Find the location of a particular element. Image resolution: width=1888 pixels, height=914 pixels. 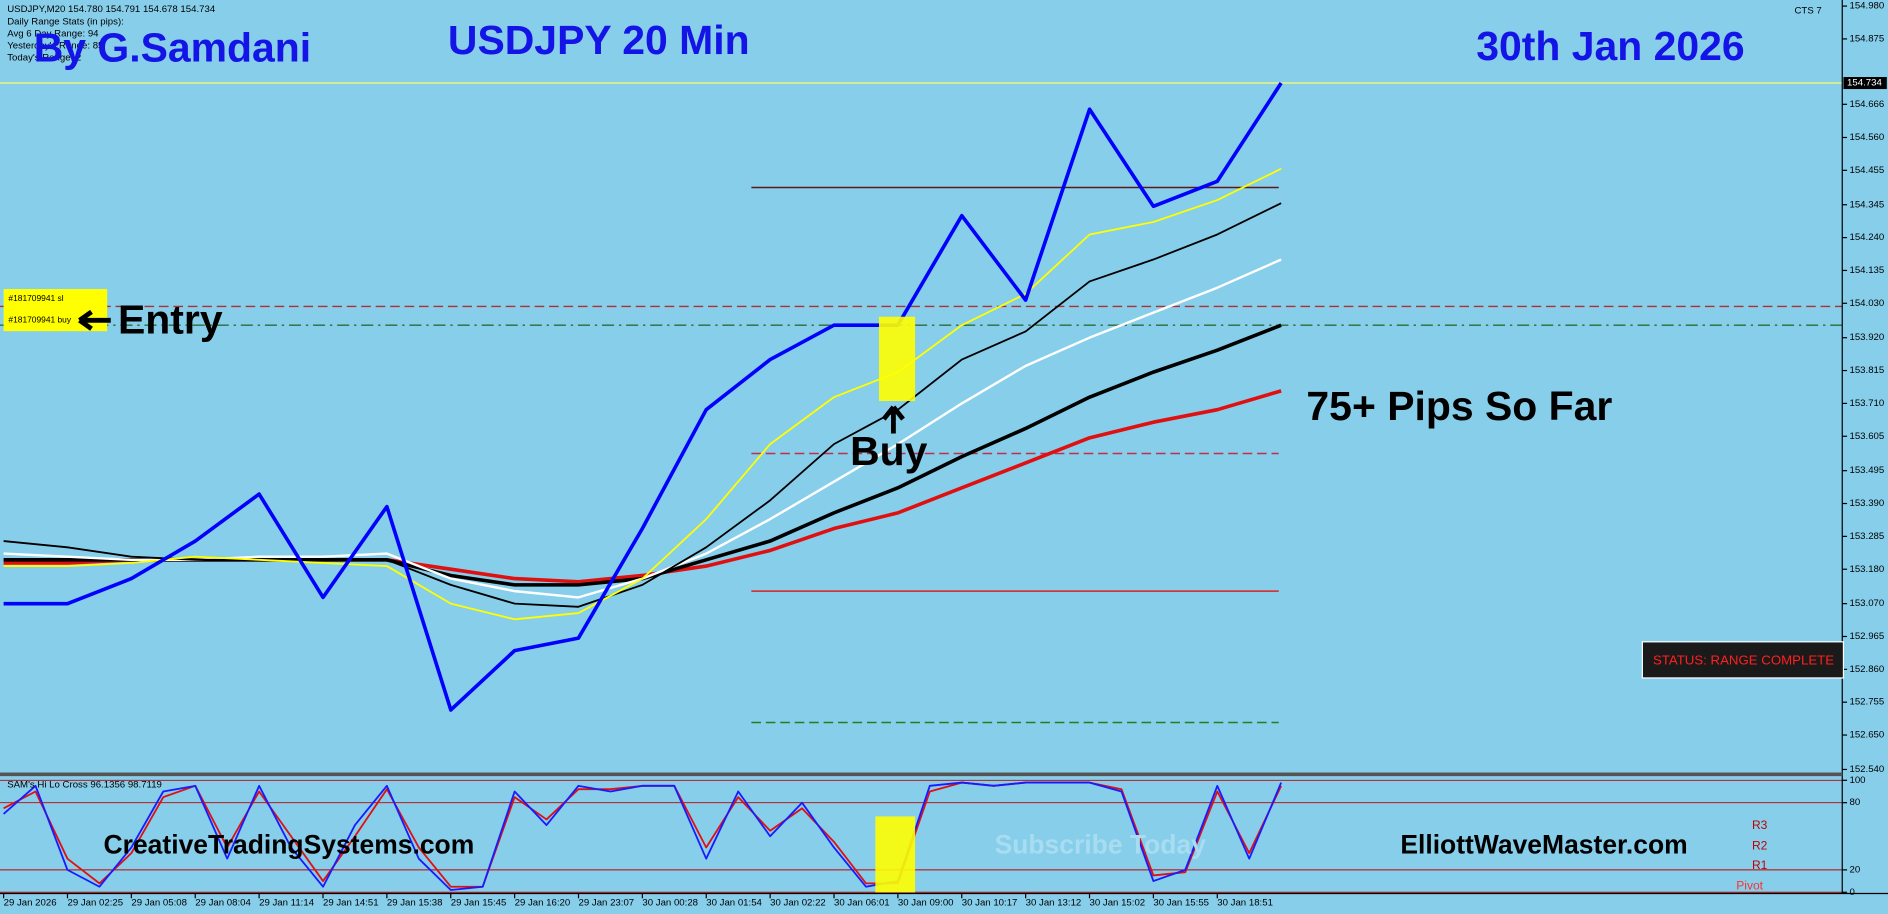

oscillator-highlight is located at coordinates (895, 854).